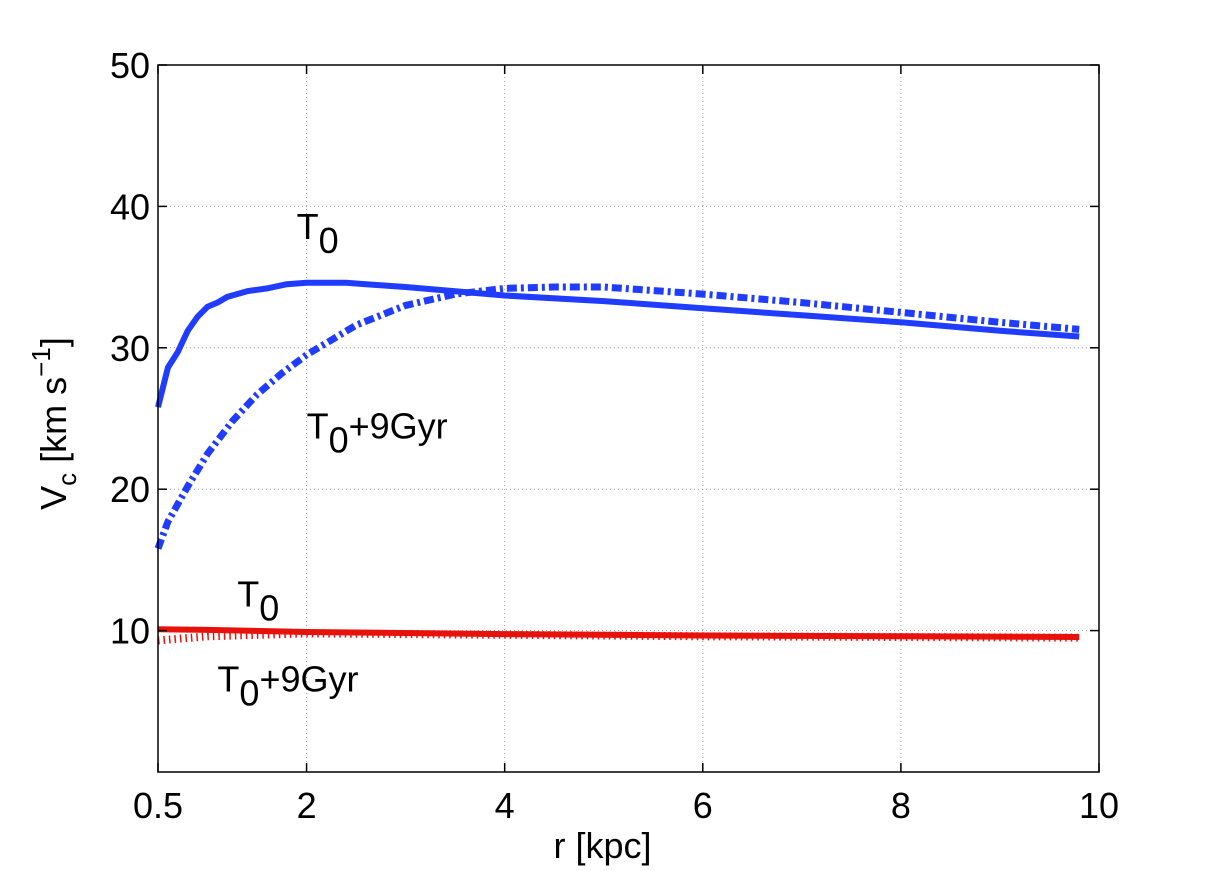 This screenshot has width=1213, height=871. I want to click on y-axis-title: Vc [km s−1], so click(54, 423).